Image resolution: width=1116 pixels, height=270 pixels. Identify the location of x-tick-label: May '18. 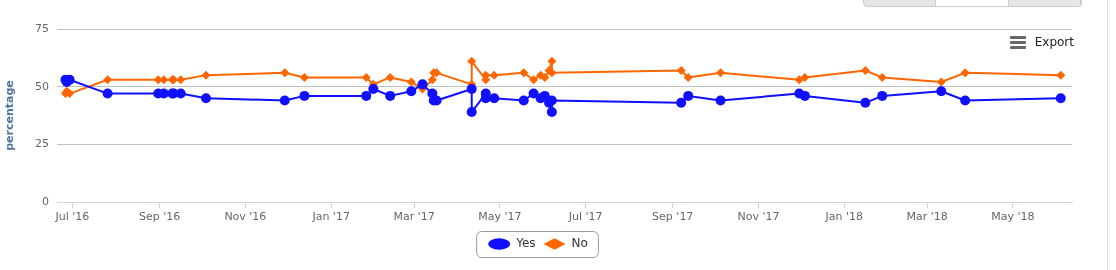
(1013, 217).